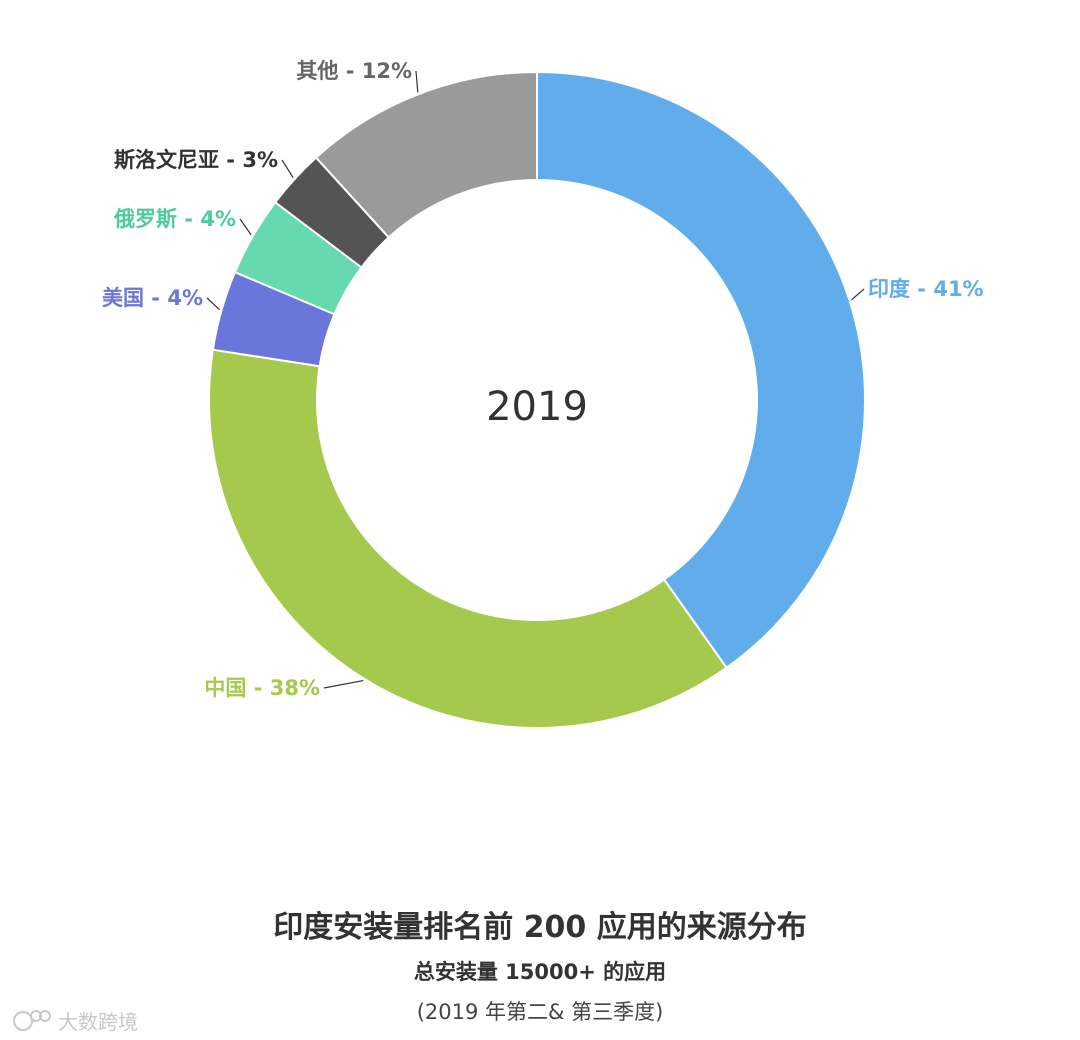  What do you see at coordinates (196, 160) in the screenshot?
I see `slice-label-4: 斯洛文尼亚 - 3%` at bounding box center [196, 160].